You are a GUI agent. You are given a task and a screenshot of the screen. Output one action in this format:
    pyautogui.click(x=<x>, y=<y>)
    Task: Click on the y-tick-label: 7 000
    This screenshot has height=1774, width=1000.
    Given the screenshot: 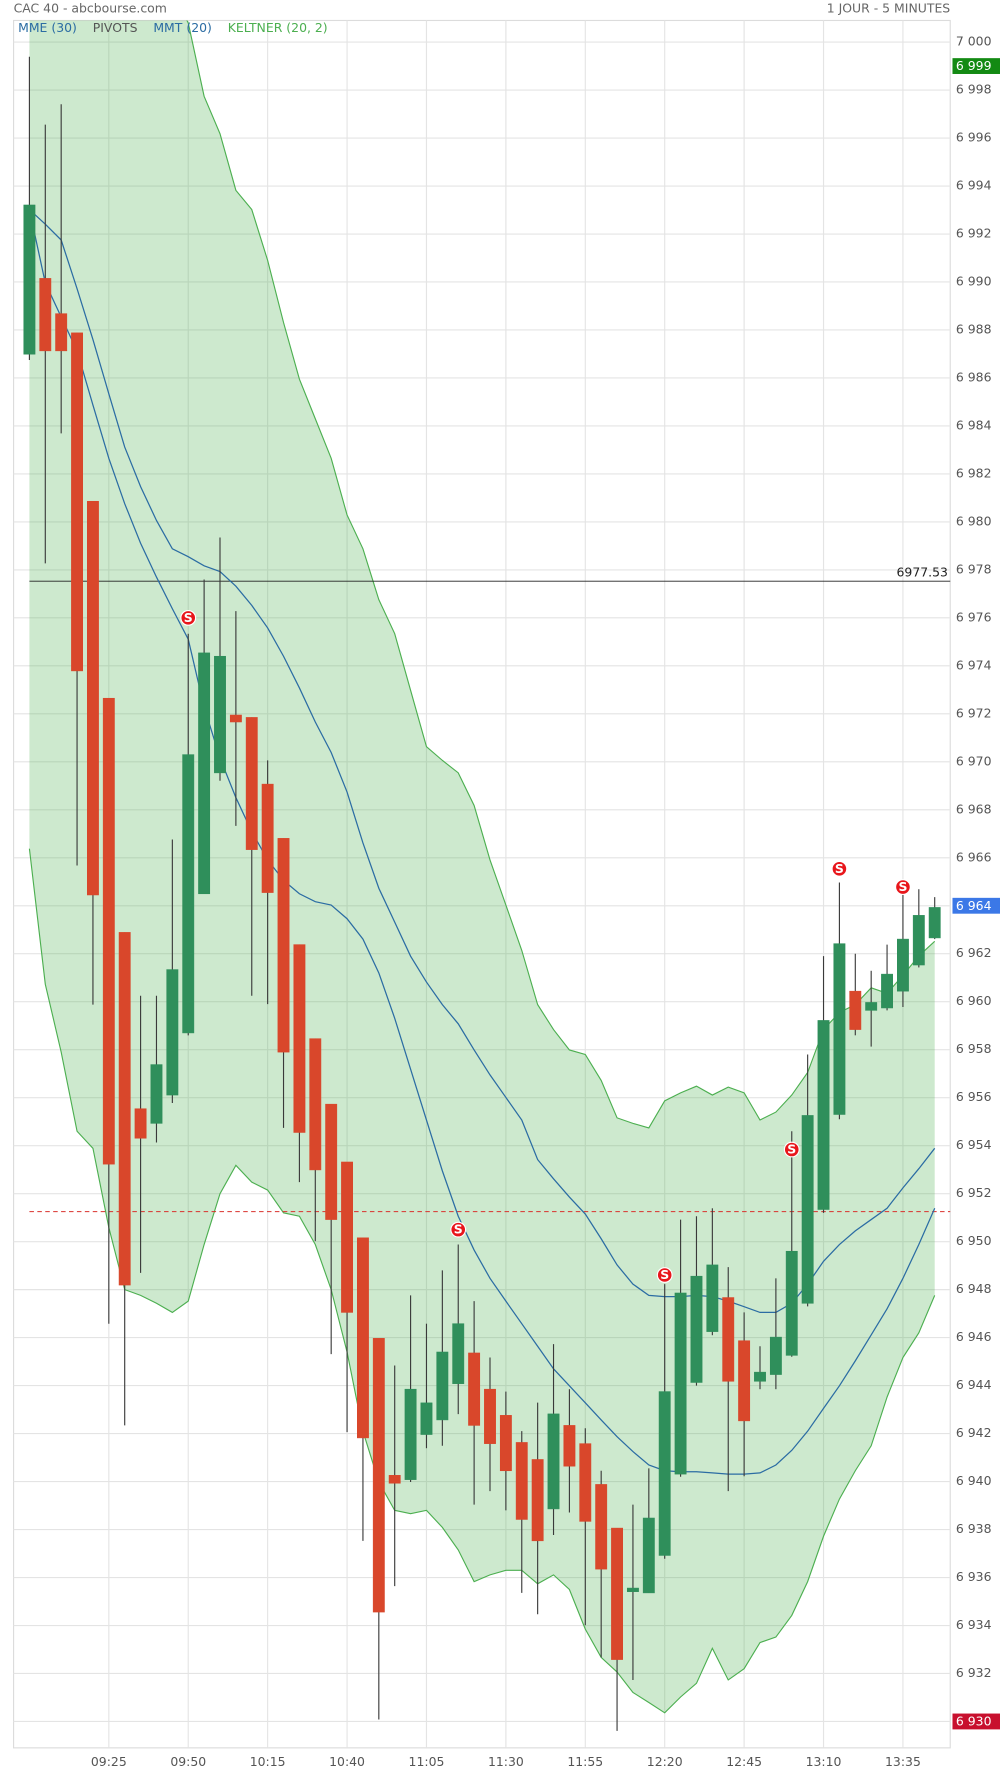 What is the action you would take?
    pyautogui.click(x=974, y=41)
    